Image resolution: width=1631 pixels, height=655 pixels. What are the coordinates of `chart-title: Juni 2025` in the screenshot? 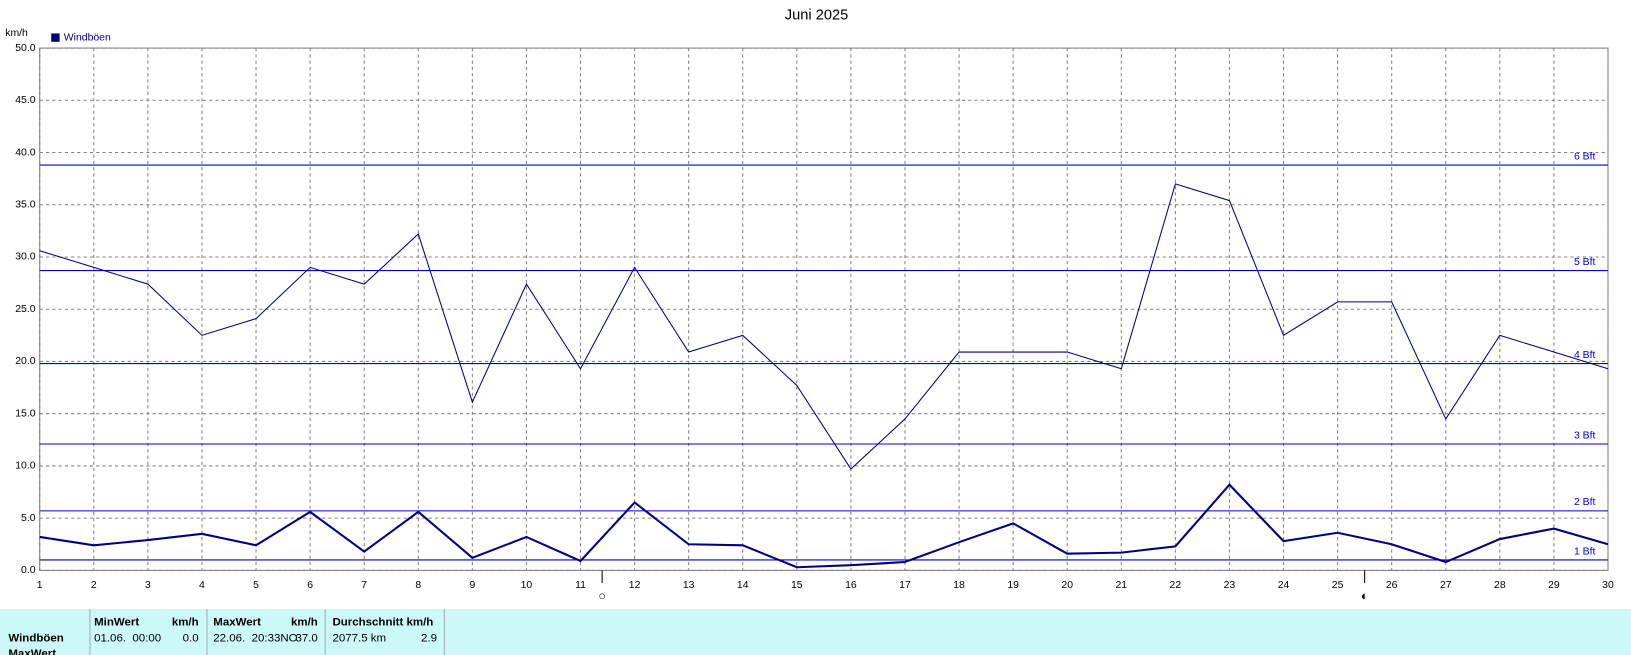 It's located at (816, 16).